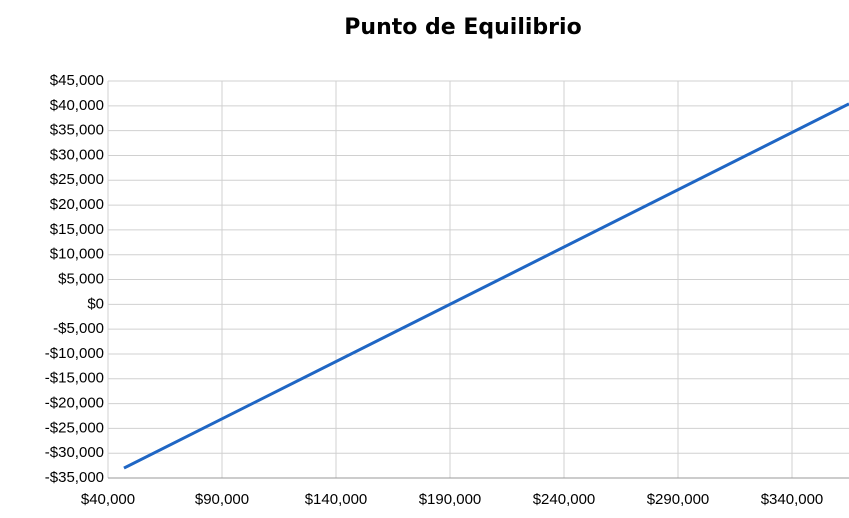 This screenshot has height=518, width=849. What do you see at coordinates (77, 154) in the screenshot?
I see `y-tick-label: $30,000` at bounding box center [77, 154].